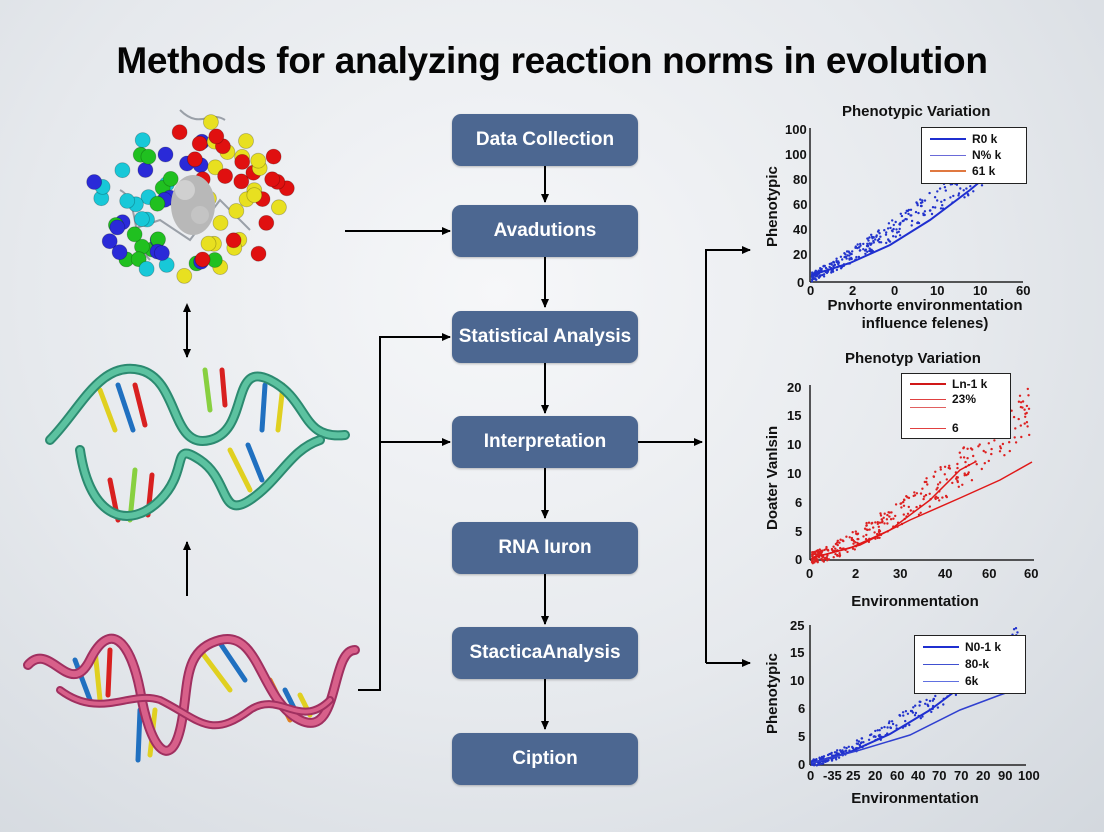 The width and height of the screenshot is (1104, 832). I want to click on x-axis-label-line1: Pnvhorte environmentation, so click(925, 305).